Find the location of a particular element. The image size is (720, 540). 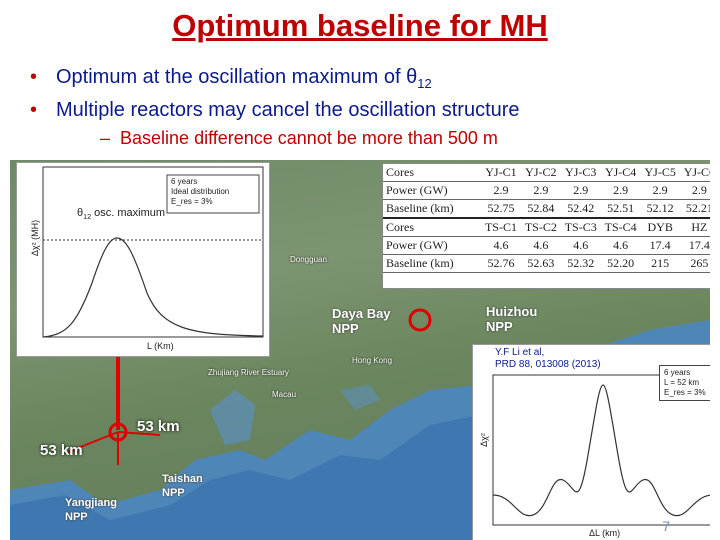

table-cell: DYB is located at coordinates (660, 227).